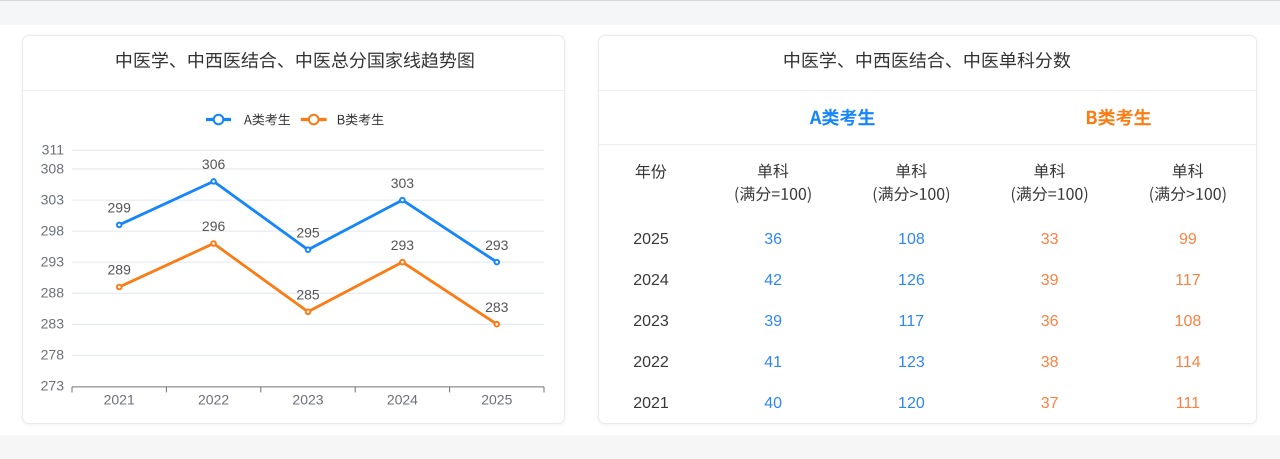 The image size is (1280, 459). Describe the element at coordinates (308, 232) in the screenshot. I see `svg-text: 295` at that location.